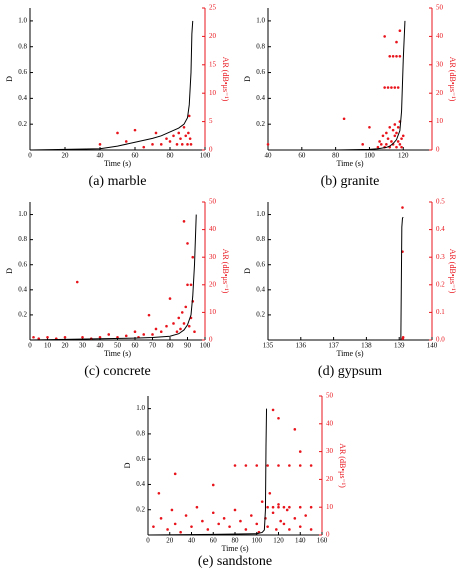  I want to click on x-tick-label: 30, so click(83, 346).